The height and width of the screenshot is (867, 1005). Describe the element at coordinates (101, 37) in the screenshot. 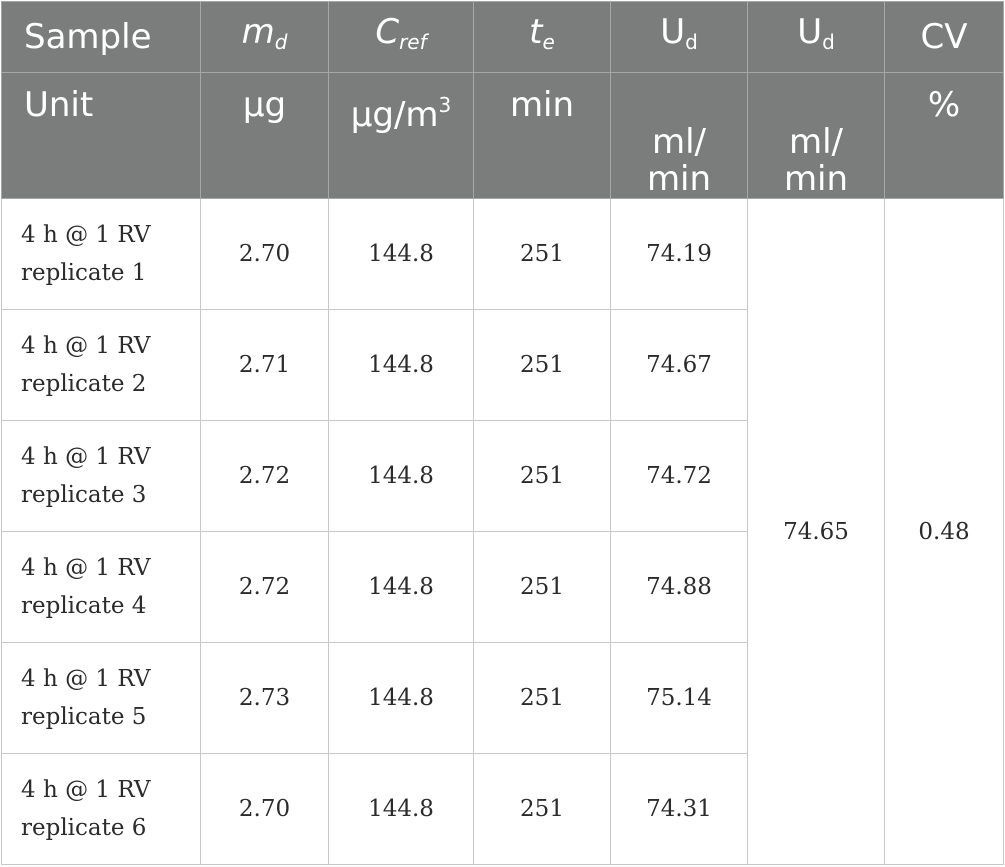

I see `header-sample: Sample` at that location.